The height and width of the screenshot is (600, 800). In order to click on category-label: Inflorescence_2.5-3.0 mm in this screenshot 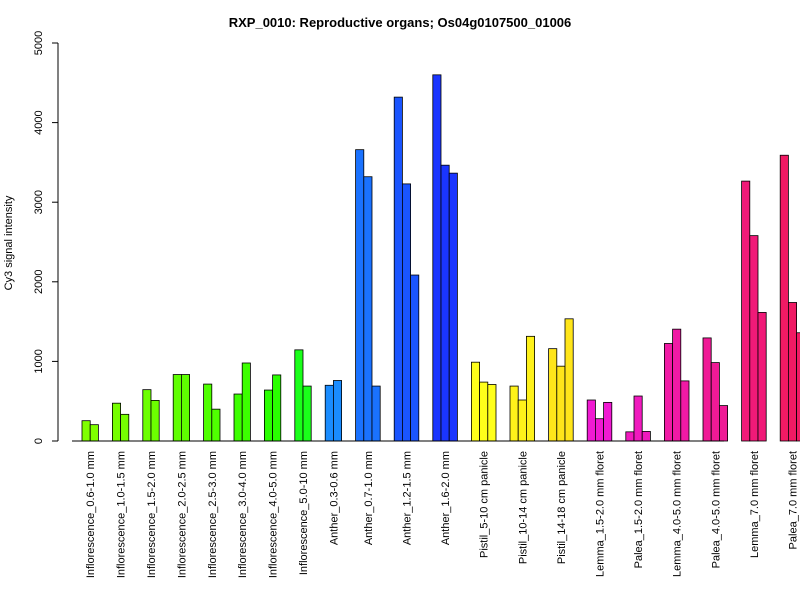, I will do `click(213, 514)`.